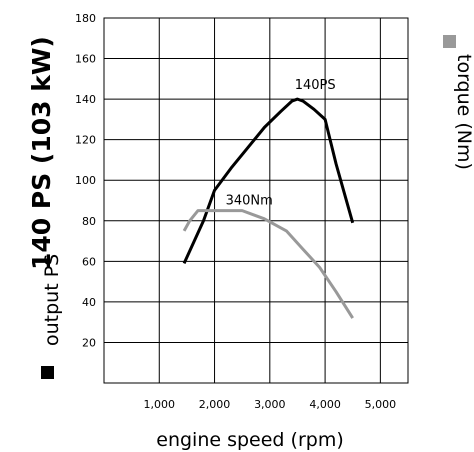  I want to click on y-tick-label: 20, so click(89, 342).